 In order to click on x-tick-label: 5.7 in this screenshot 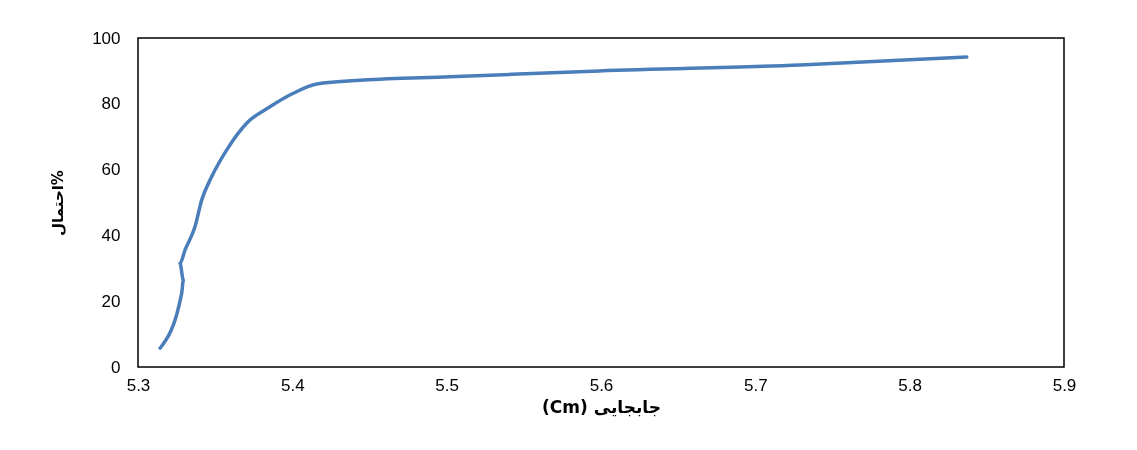, I will do `click(756, 385)`.